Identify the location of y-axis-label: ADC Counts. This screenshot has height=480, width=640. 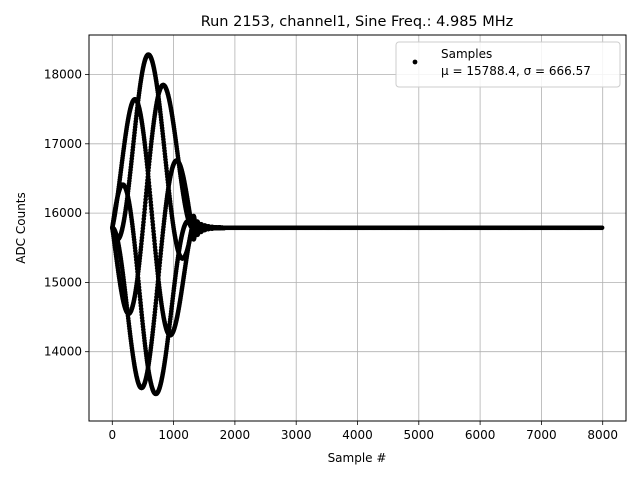
(21, 228).